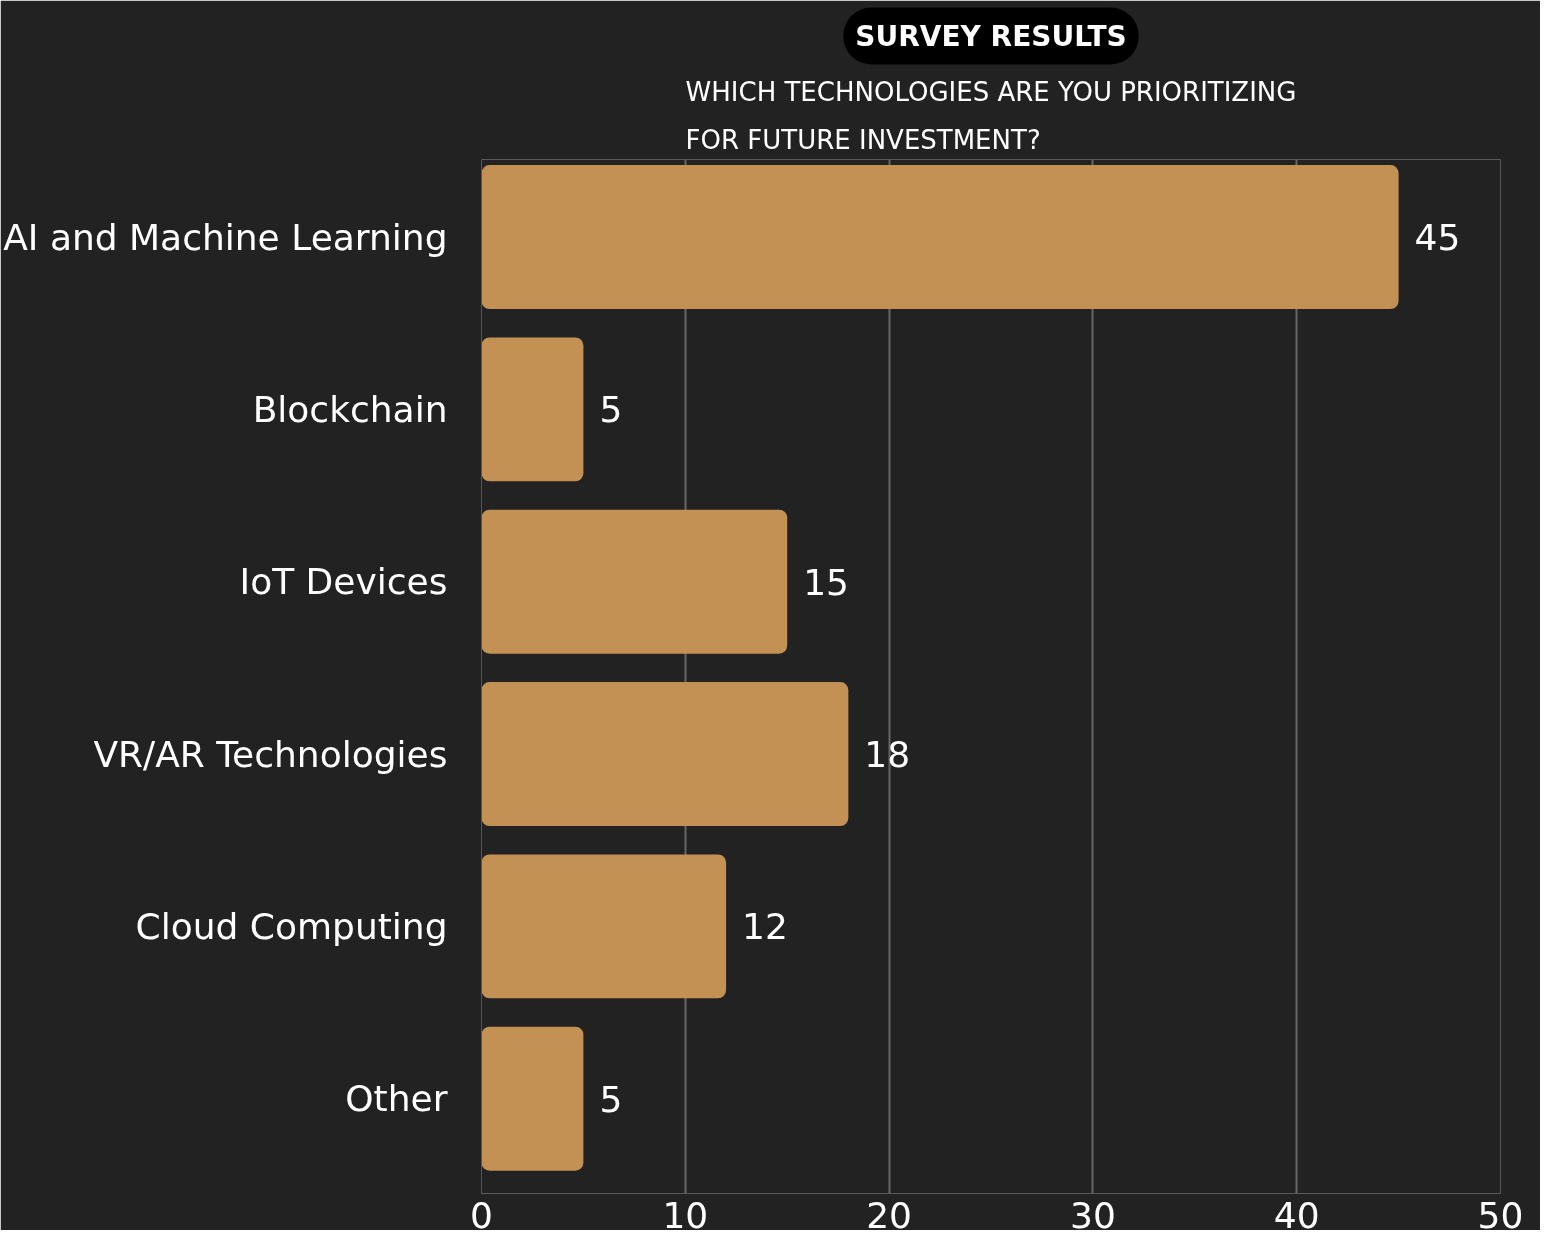 The width and height of the screenshot is (1560, 1244). What do you see at coordinates (826, 582) in the screenshot?
I see `data-label: 15` at bounding box center [826, 582].